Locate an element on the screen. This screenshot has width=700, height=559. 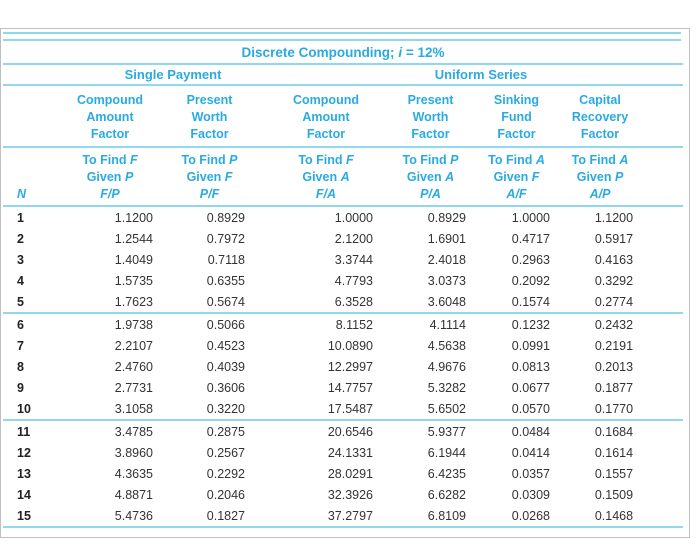
factor-cell: 14.7757 is located at coordinates (350, 387).